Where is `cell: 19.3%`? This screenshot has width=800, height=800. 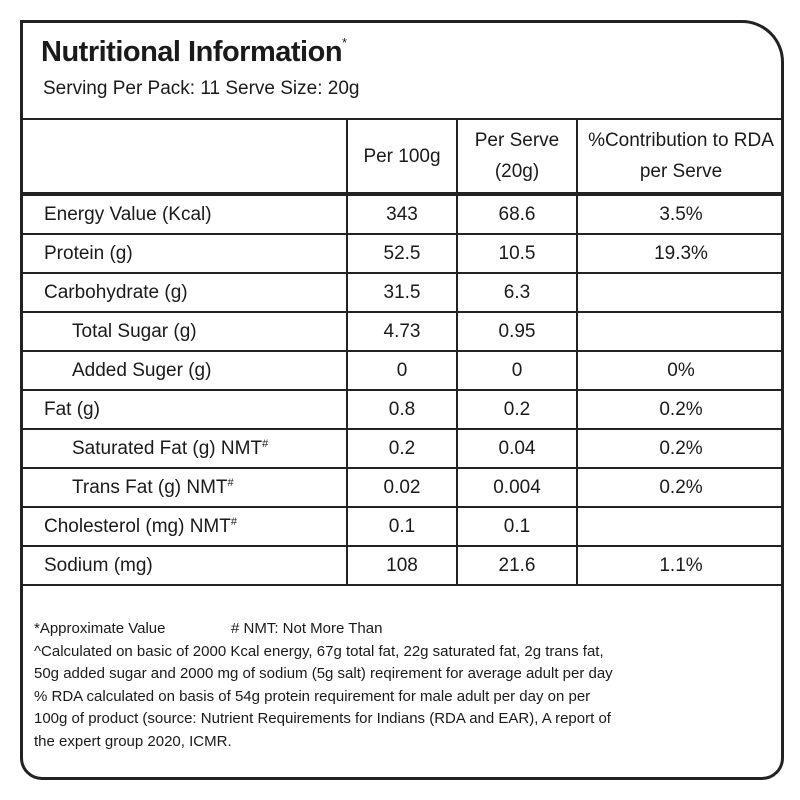
cell: 19.3% is located at coordinates (678, 253).